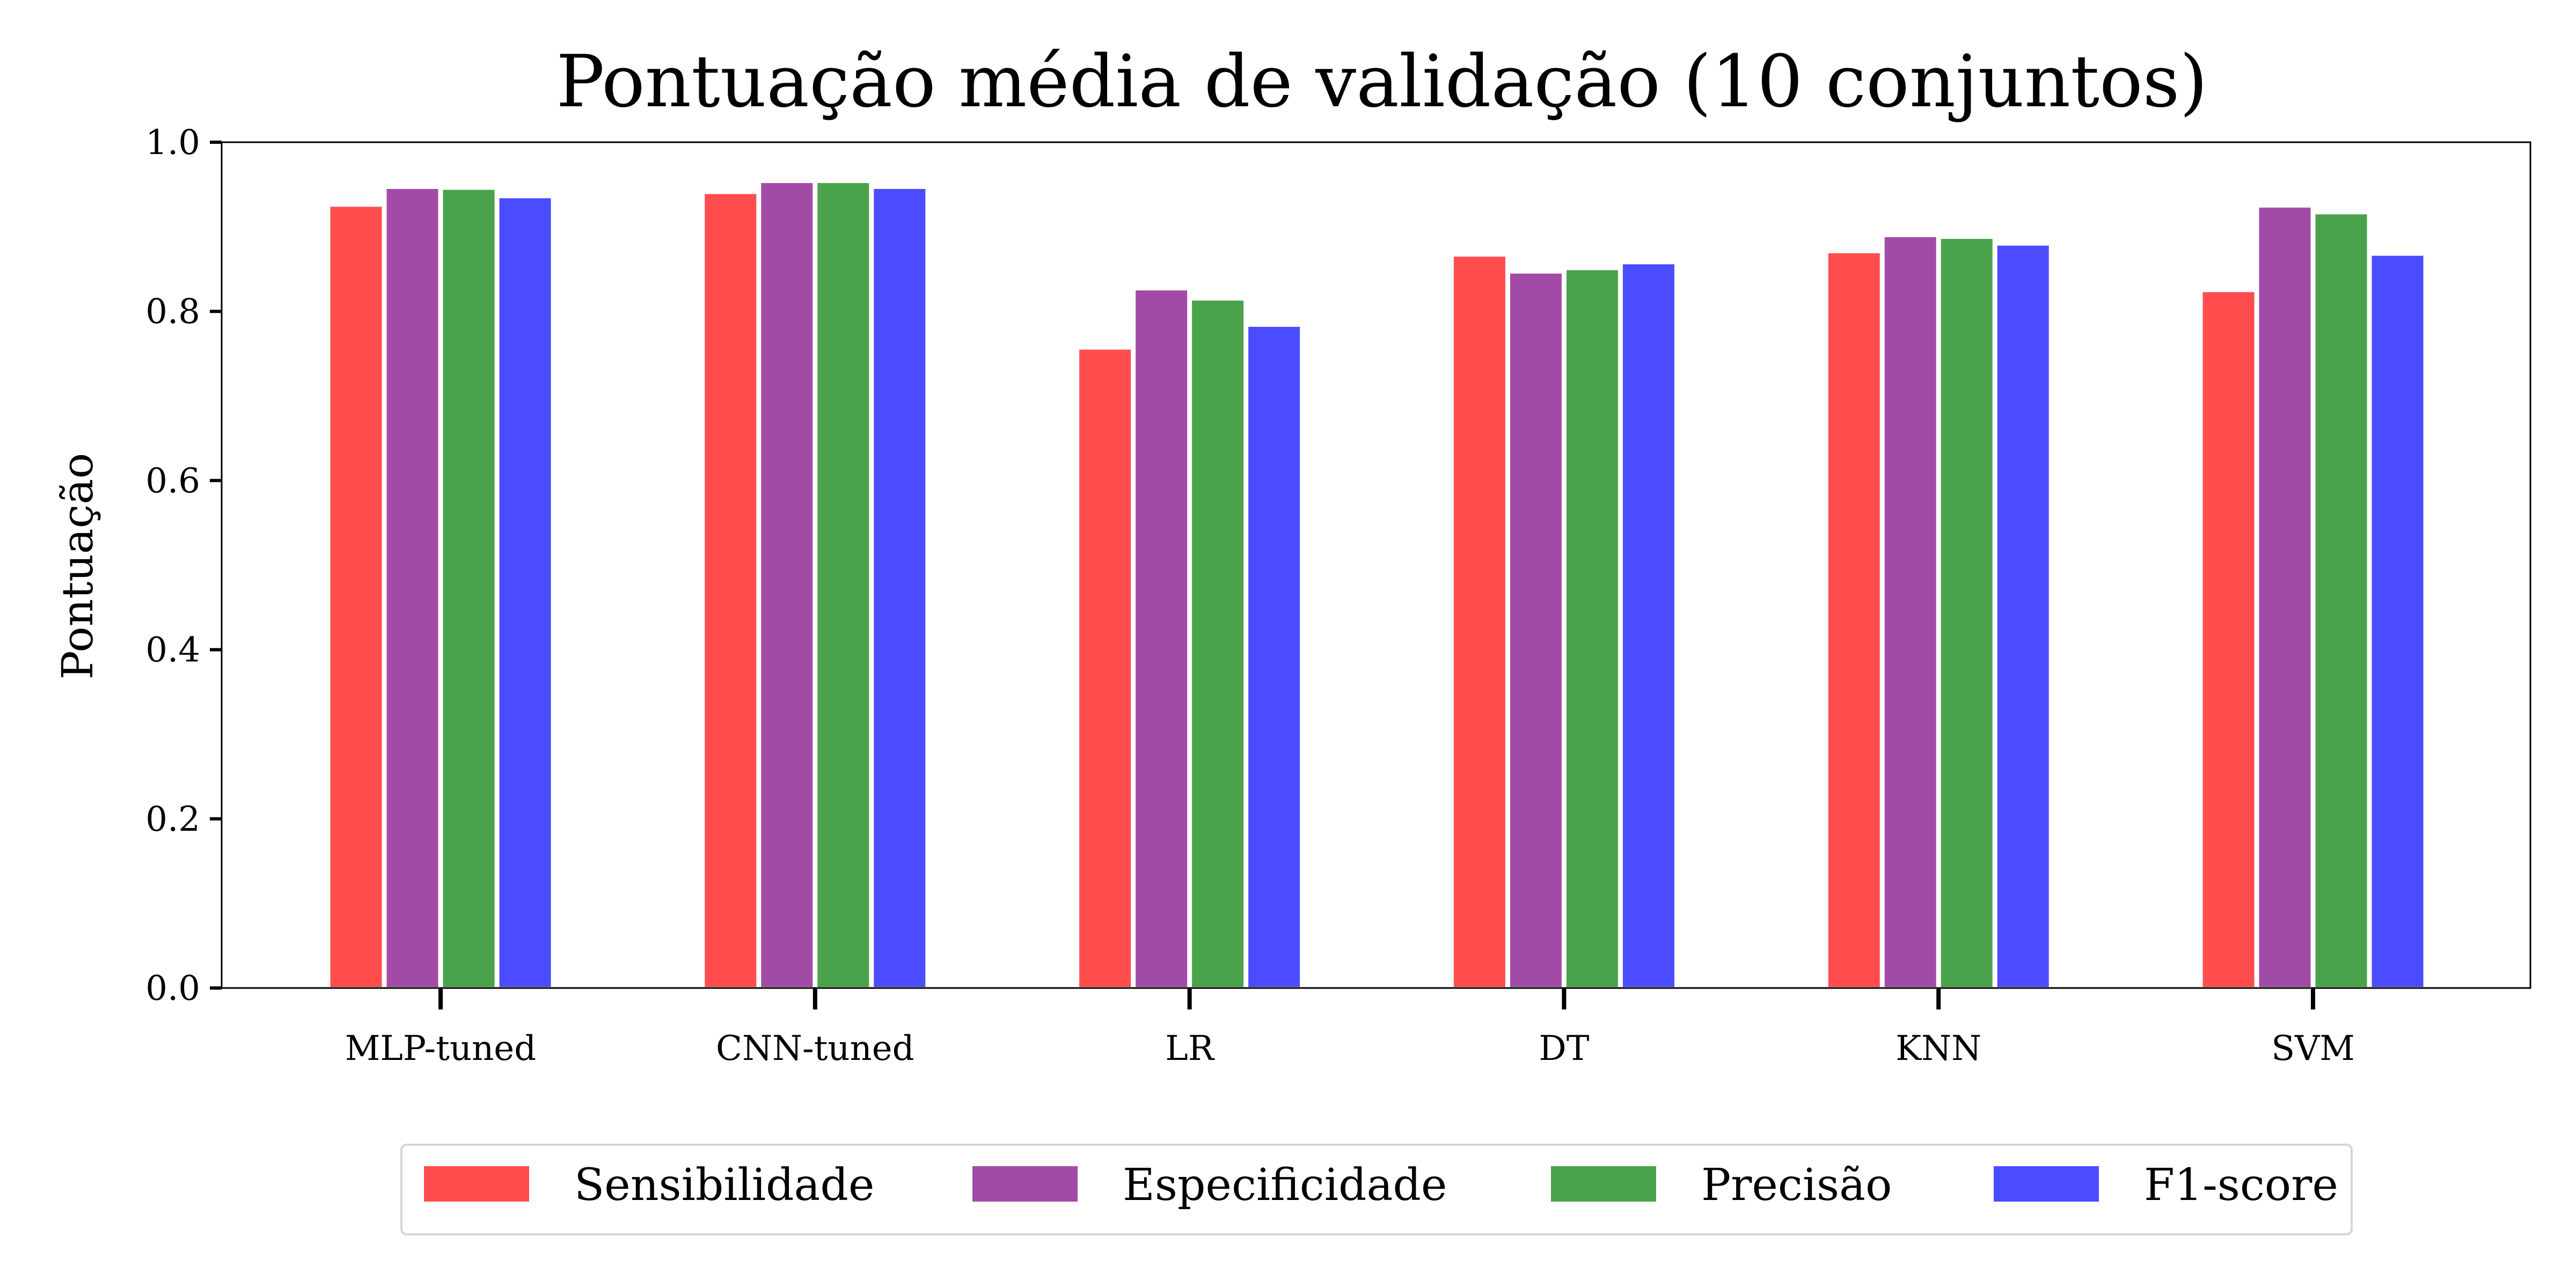 The width and height of the screenshot is (2576, 1288). What do you see at coordinates (172, 312) in the screenshot?
I see `y-tick-label: 0.8` at bounding box center [172, 312].